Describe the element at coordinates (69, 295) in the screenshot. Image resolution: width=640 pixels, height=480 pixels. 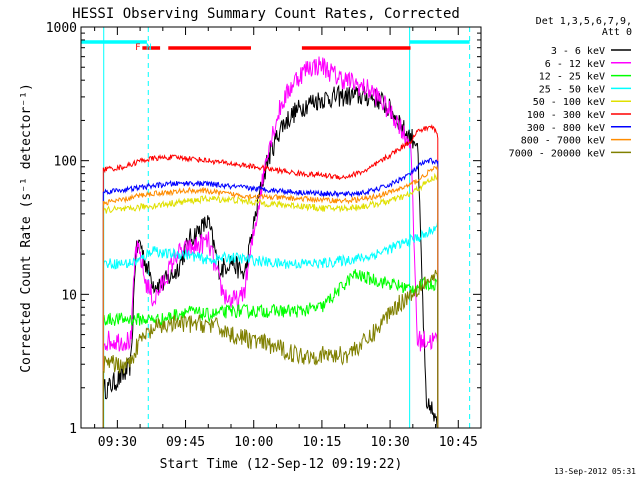
I see `y-tick-label-1: 10` at that location.